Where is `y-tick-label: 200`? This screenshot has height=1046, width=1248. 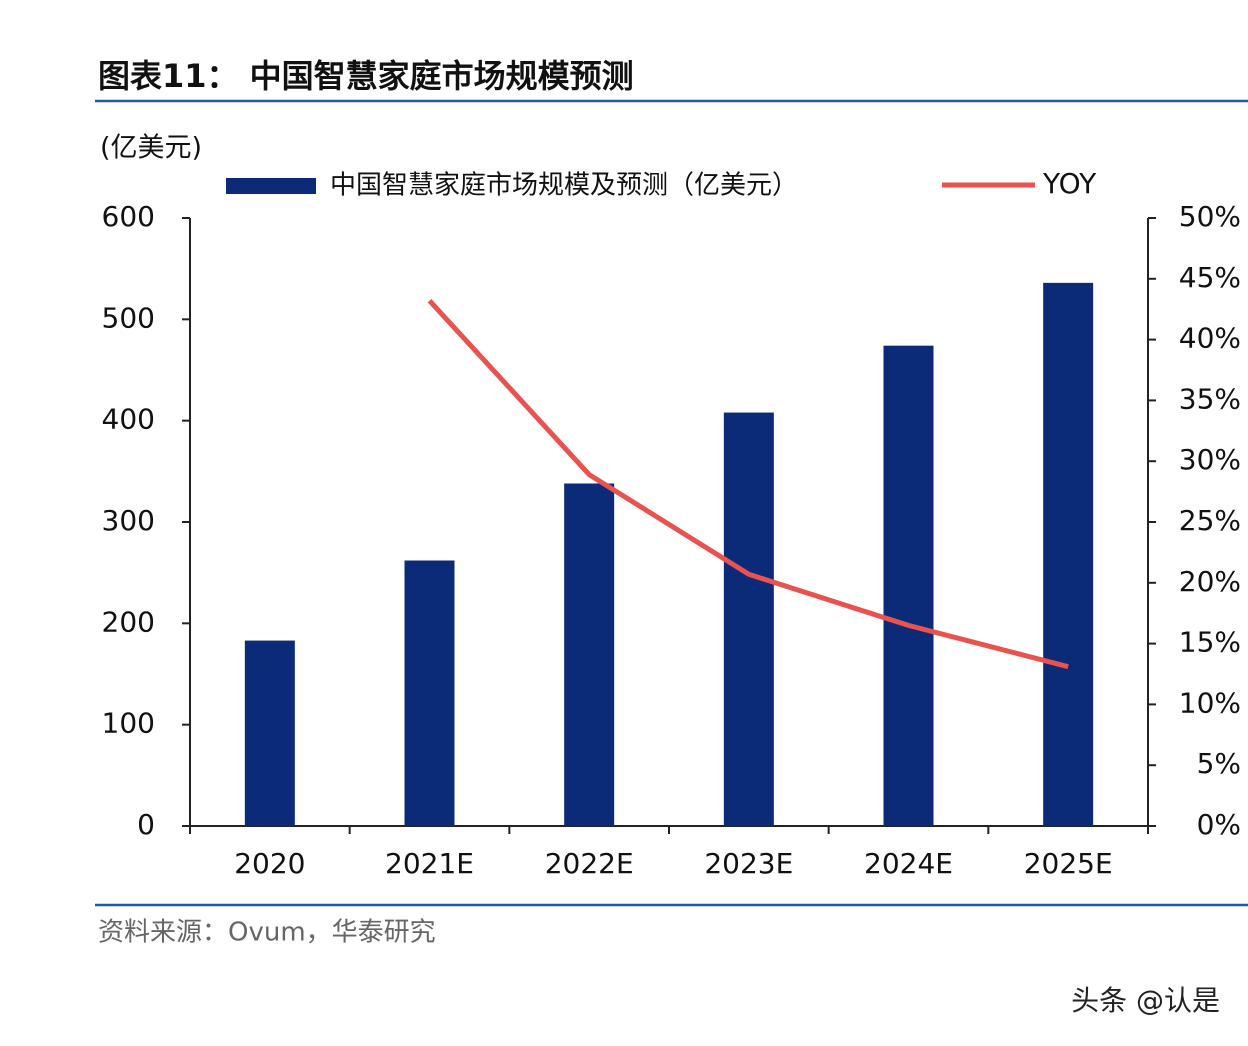 y-tick-label: 200 is located at coordinates (128, 621).